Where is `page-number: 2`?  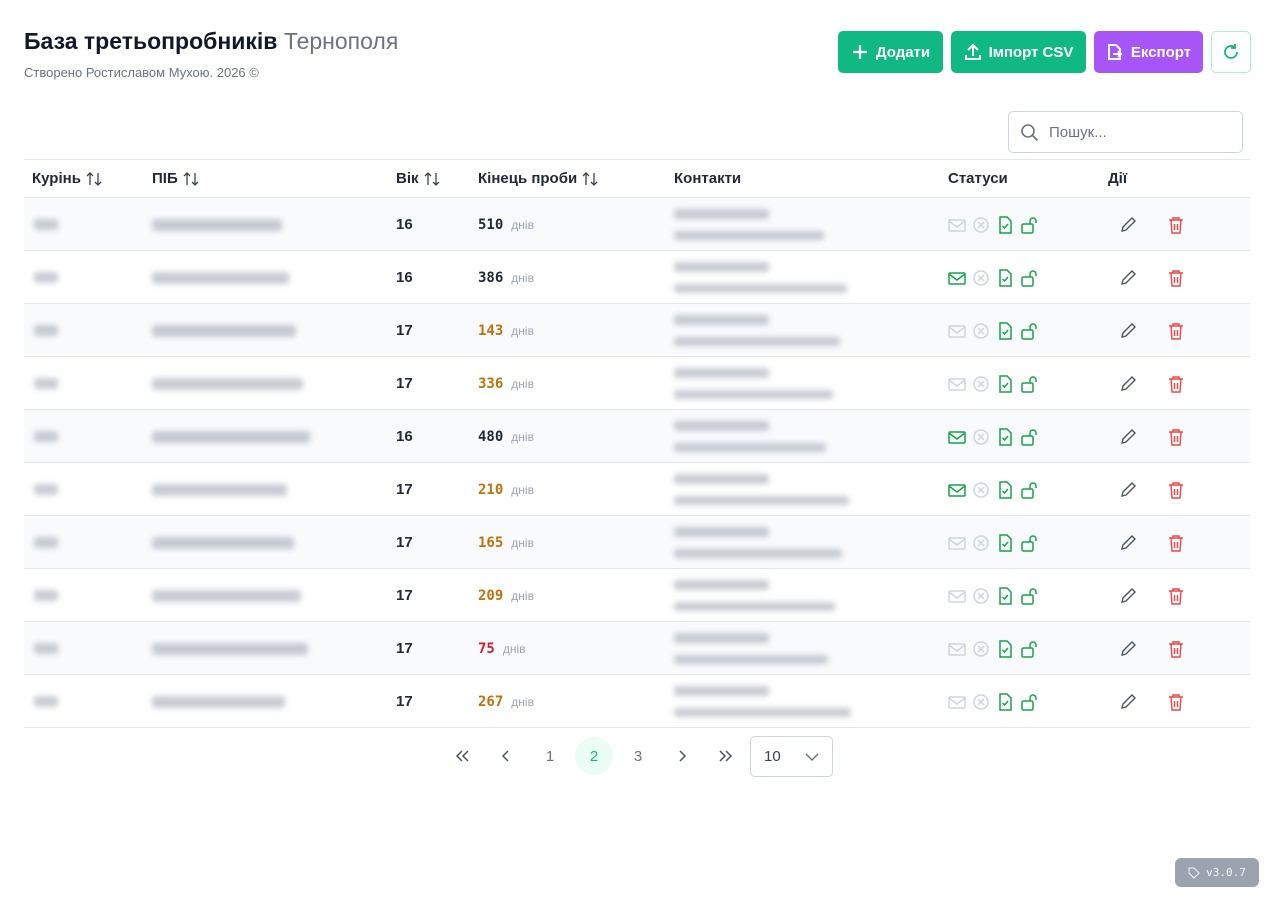
page-number: 2 is located at coordinates (594, 756).